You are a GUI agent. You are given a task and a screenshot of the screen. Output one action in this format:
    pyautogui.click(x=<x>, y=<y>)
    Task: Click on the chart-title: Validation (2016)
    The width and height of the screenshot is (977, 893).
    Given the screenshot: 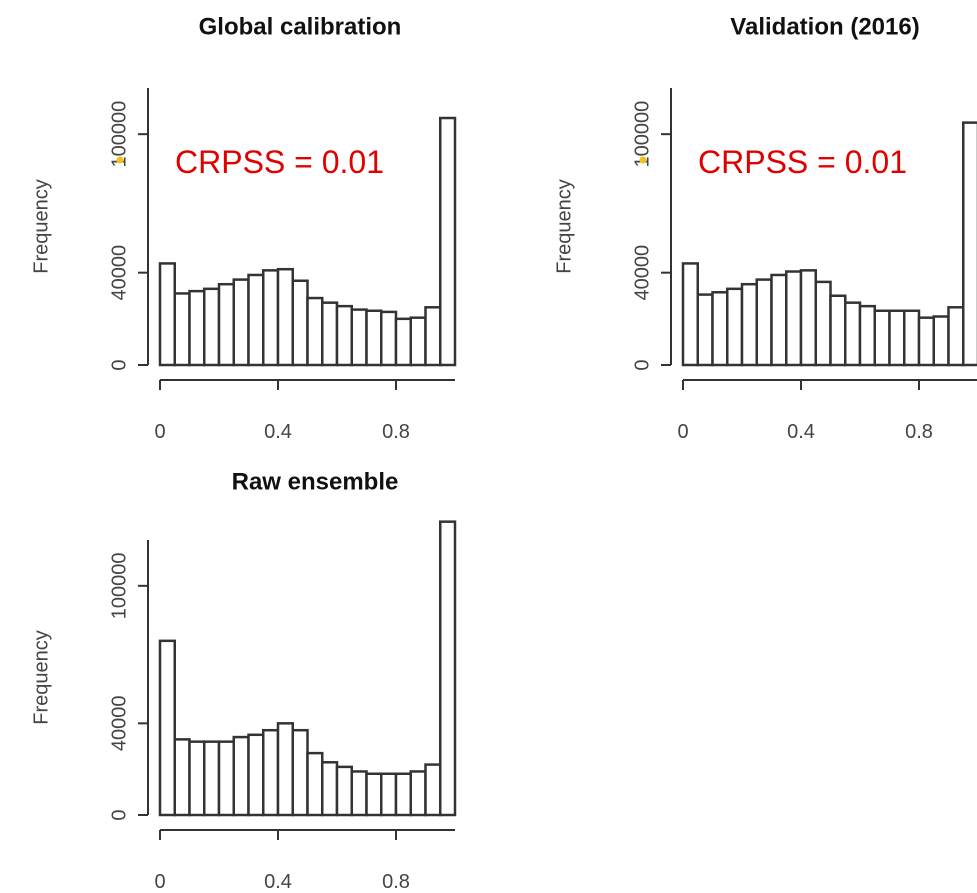 What is the action you would take?
    pyautogui.click(x=824, y=26)
    